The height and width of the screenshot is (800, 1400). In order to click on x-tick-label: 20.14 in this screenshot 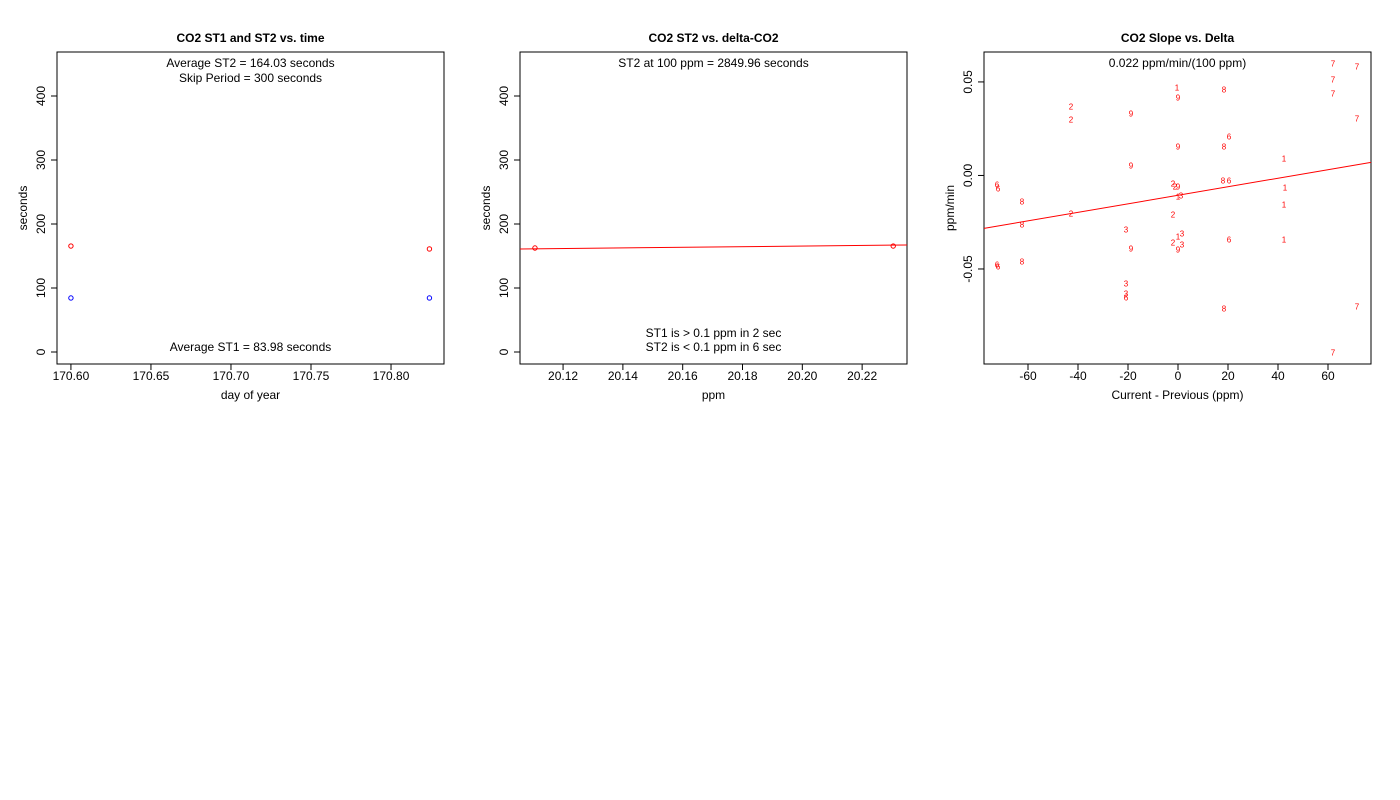, I will do `click(623, 376)`.